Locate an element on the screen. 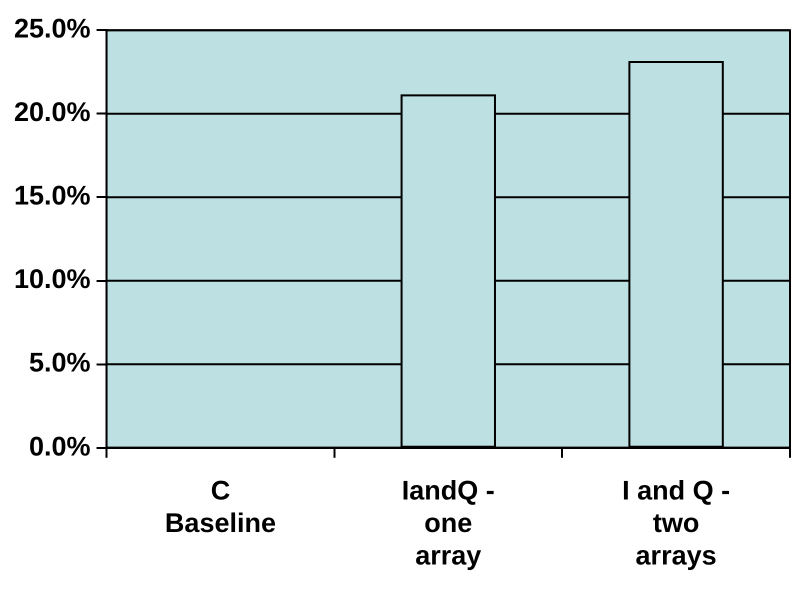 This screenshot has width=802, height=599. y-tick-label: 5.0% is located at coordinates (60, 363).